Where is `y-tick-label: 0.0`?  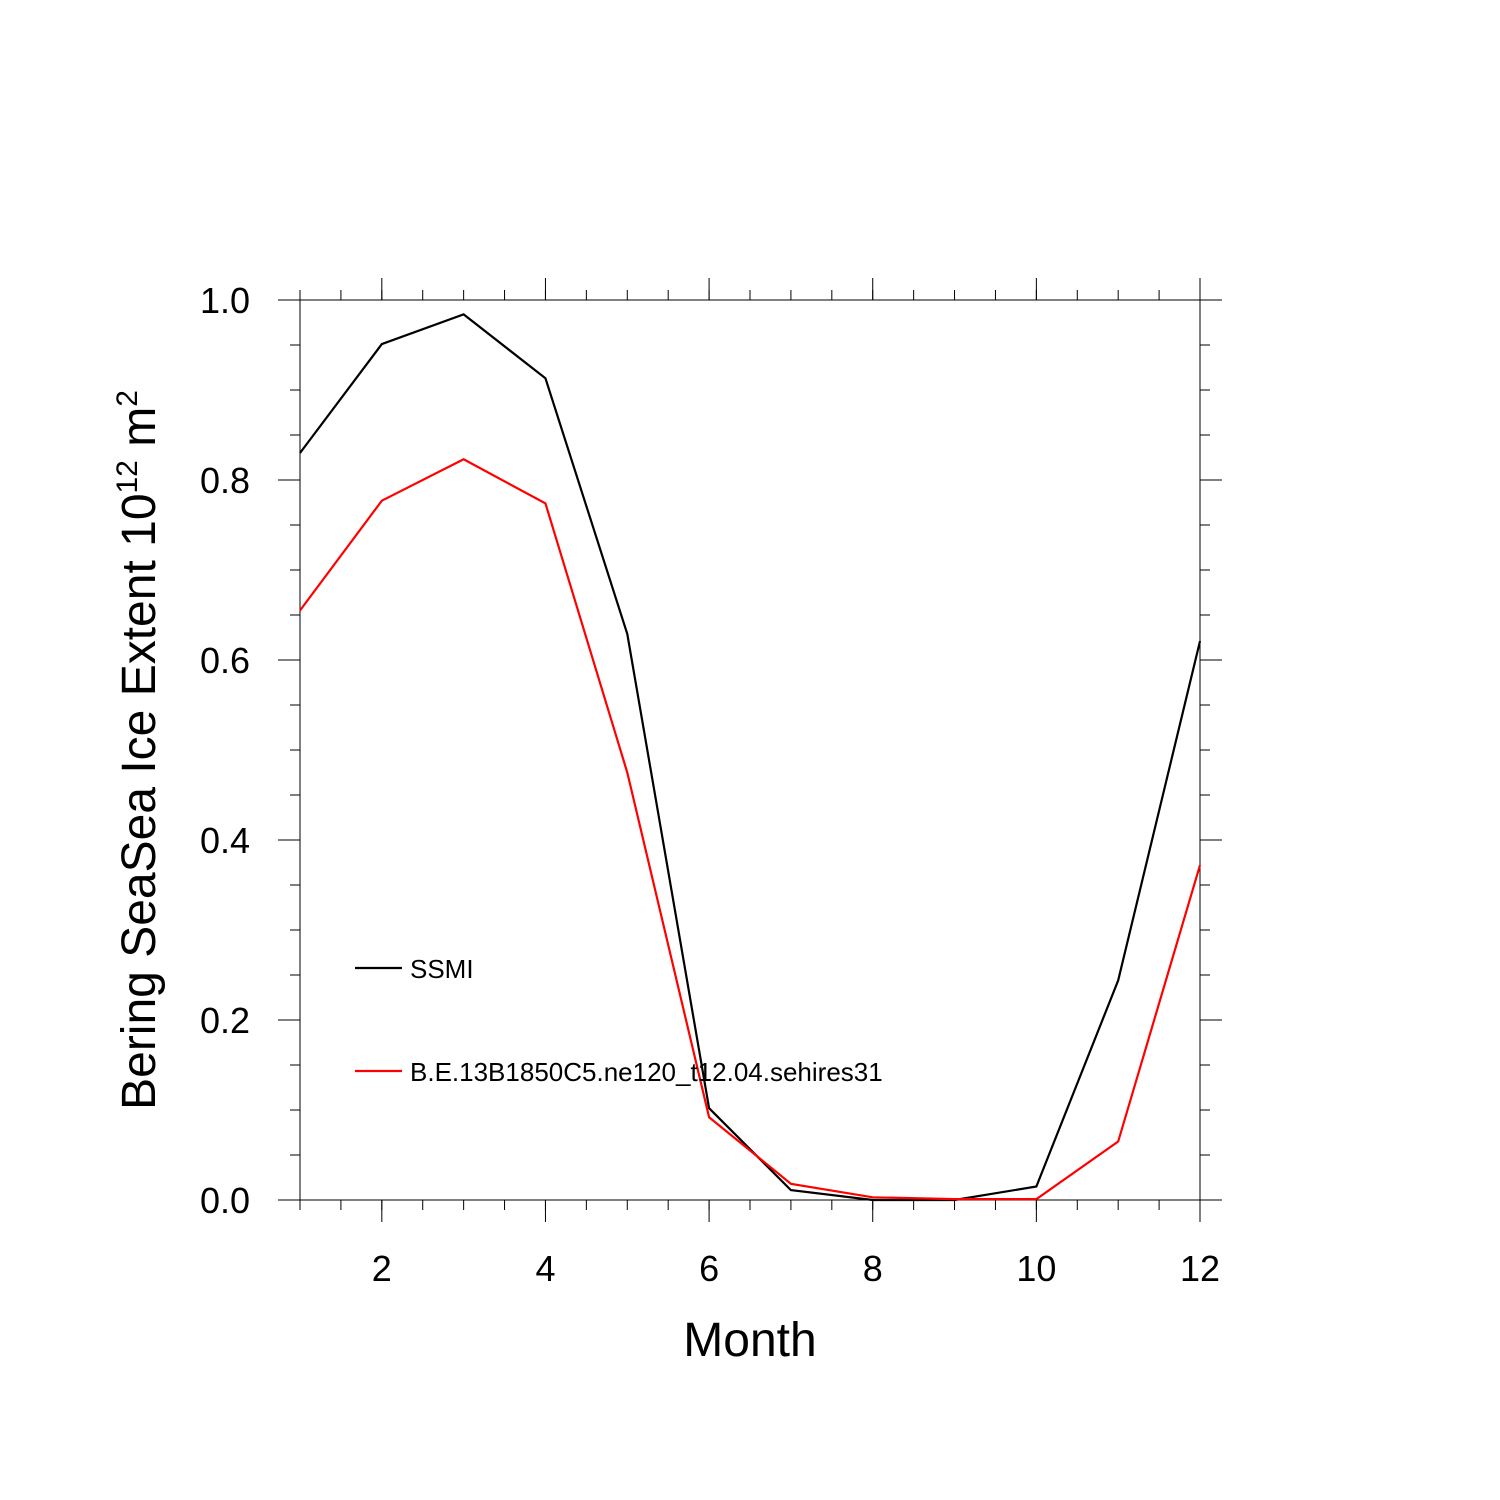
y-tick-label: 0.0 is located at coordinates (225, 1200).